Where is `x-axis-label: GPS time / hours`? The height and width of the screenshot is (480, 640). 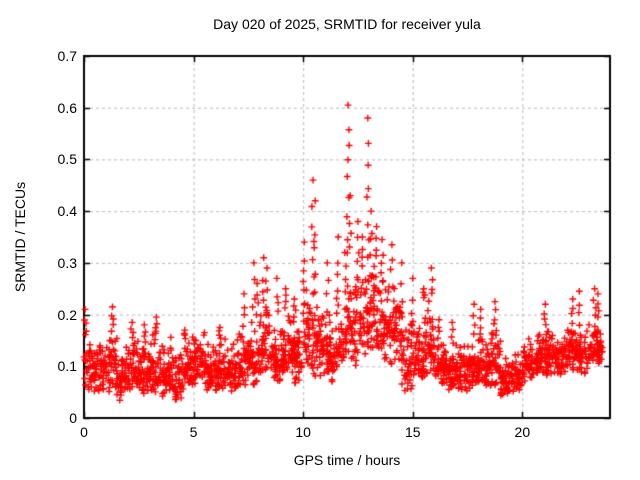
x-axis-label: GPS time / hours is located at coordinates (347, 460).